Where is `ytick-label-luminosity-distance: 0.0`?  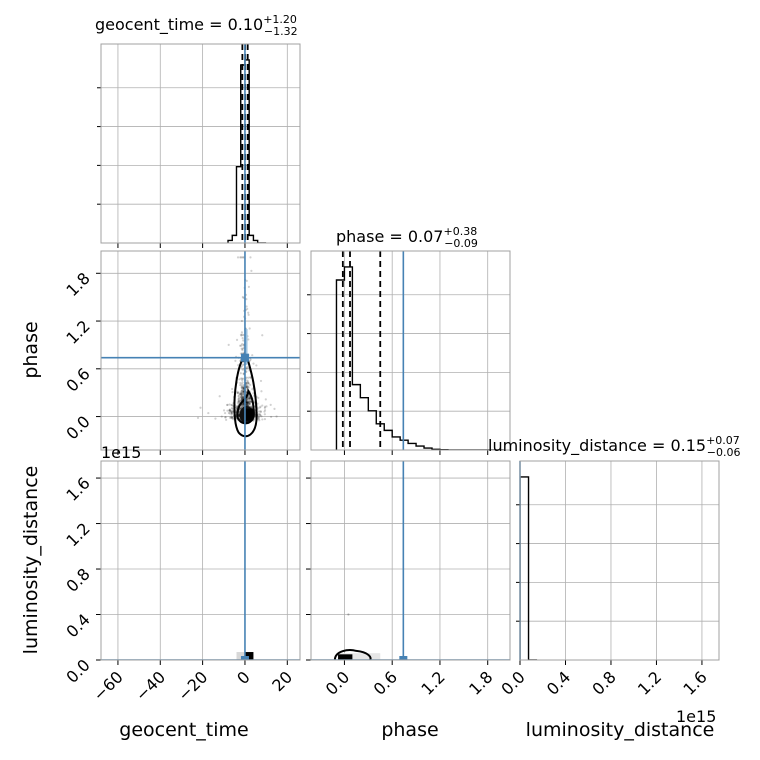 ytick-label-luminosity-distance: 0.0 is located at coordinates (77, 670).